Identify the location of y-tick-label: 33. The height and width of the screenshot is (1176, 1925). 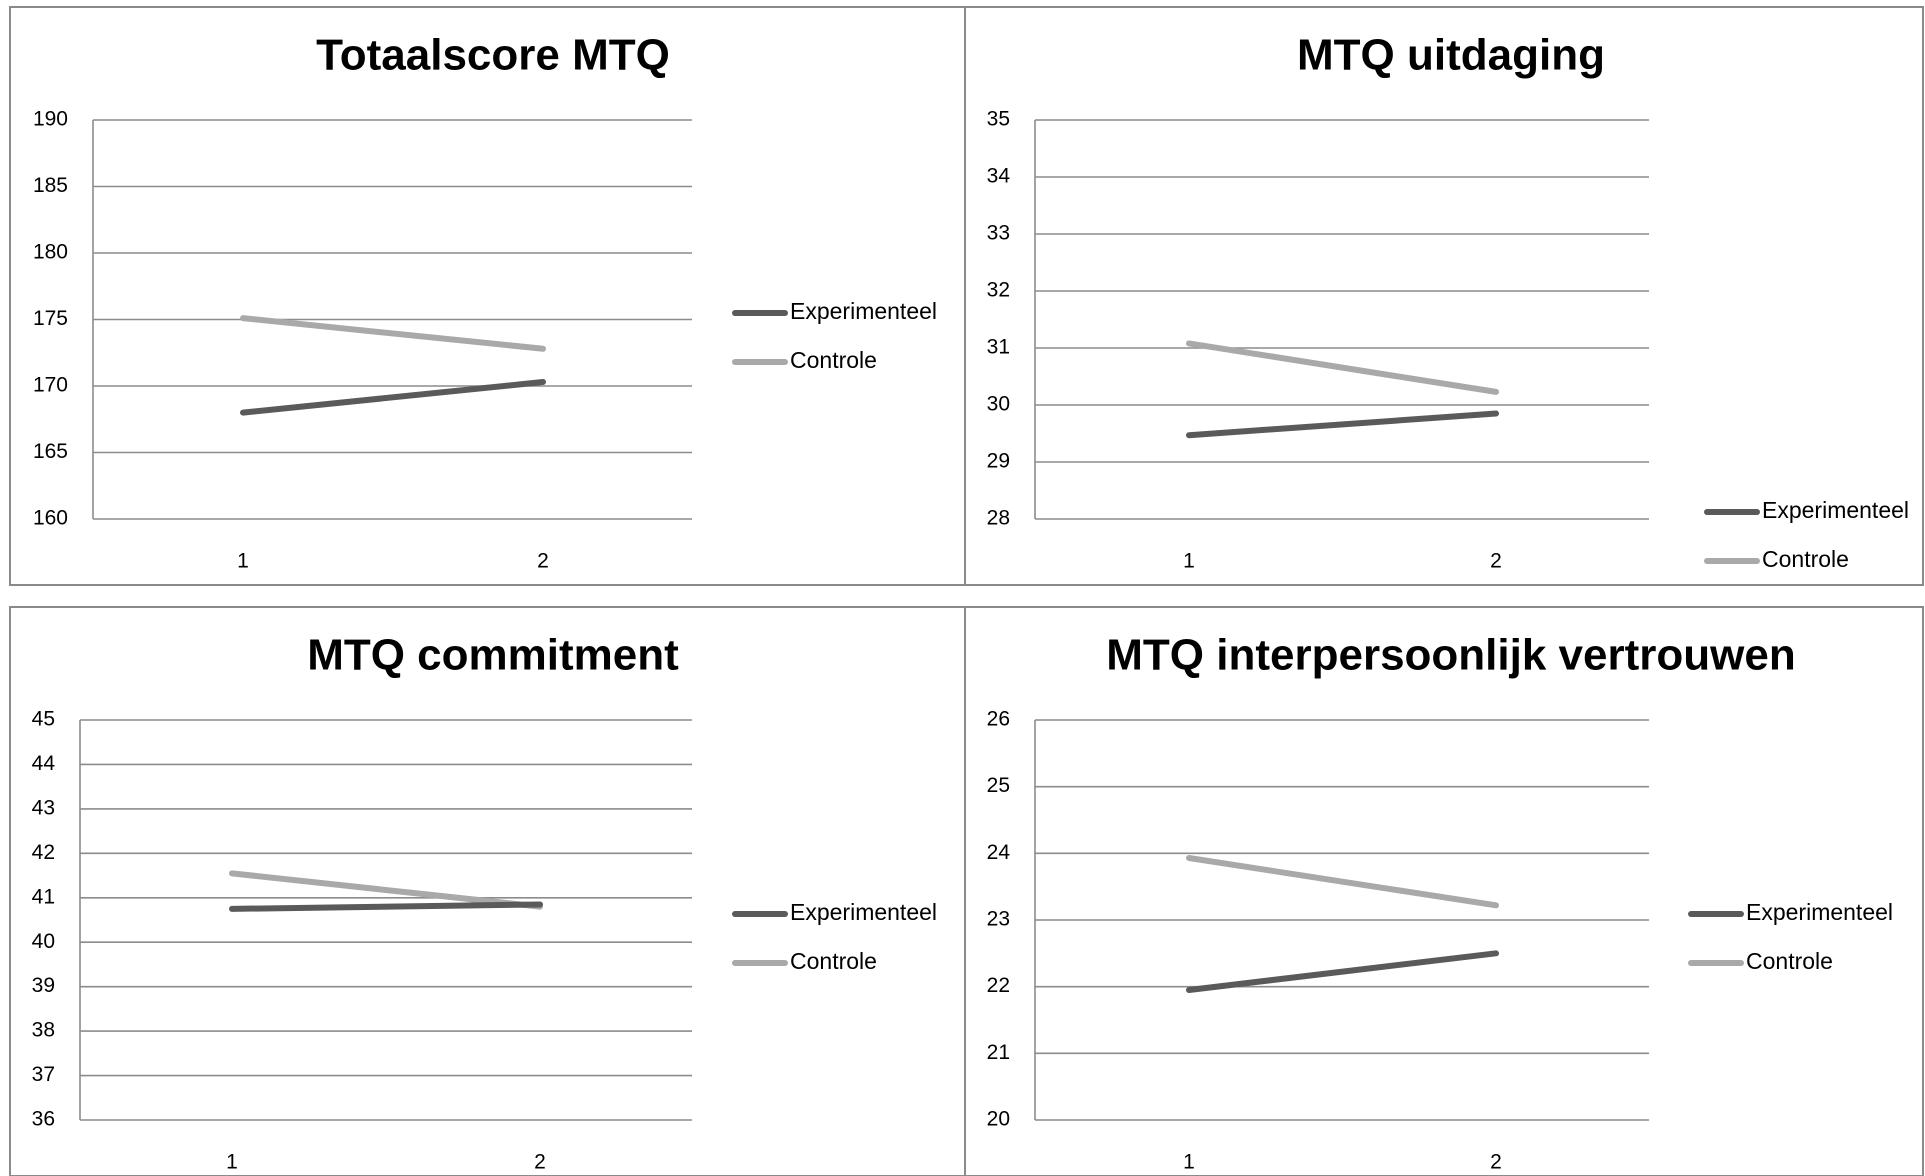
(998, 233).